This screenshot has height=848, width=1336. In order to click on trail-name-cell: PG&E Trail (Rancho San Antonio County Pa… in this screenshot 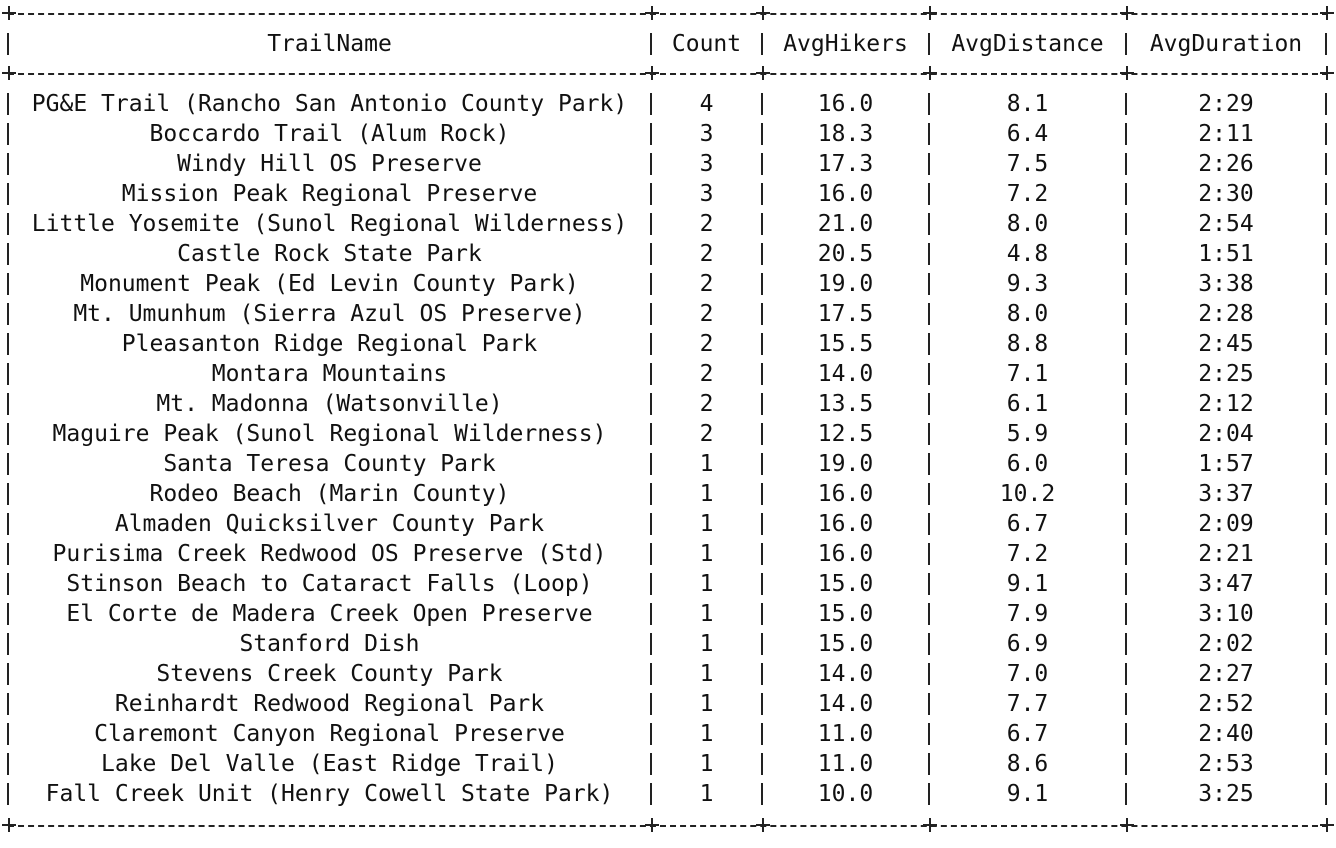, I will do `click(329, 104)`.